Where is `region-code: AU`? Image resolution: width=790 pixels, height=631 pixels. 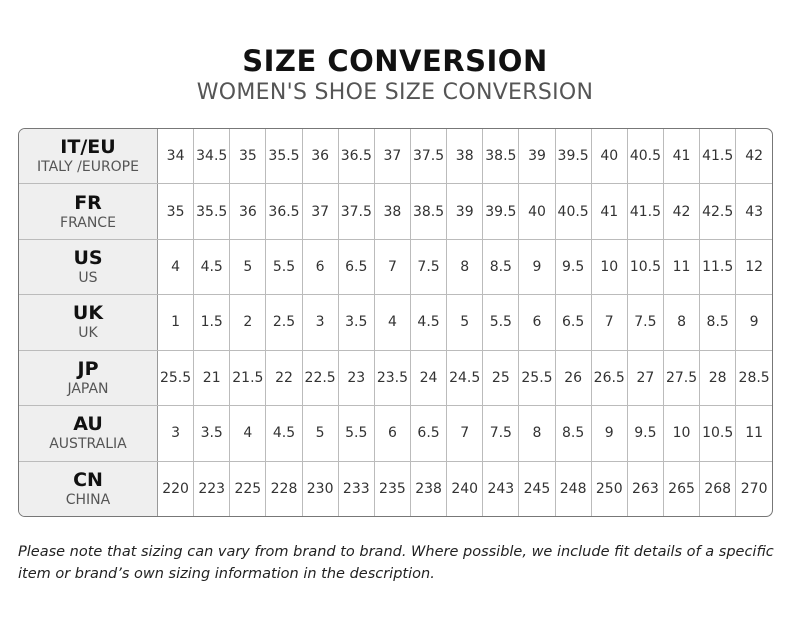
region-code: AU is located at coordinates (88, 424).